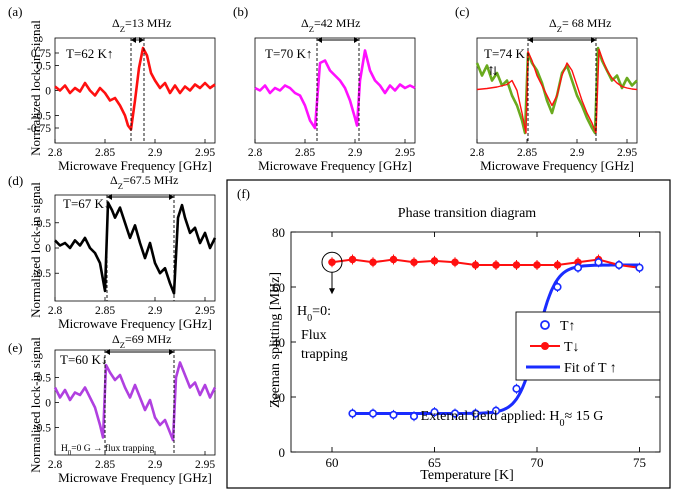  I want to click on x-tick-label-c: 2.95, so click(627, 153).